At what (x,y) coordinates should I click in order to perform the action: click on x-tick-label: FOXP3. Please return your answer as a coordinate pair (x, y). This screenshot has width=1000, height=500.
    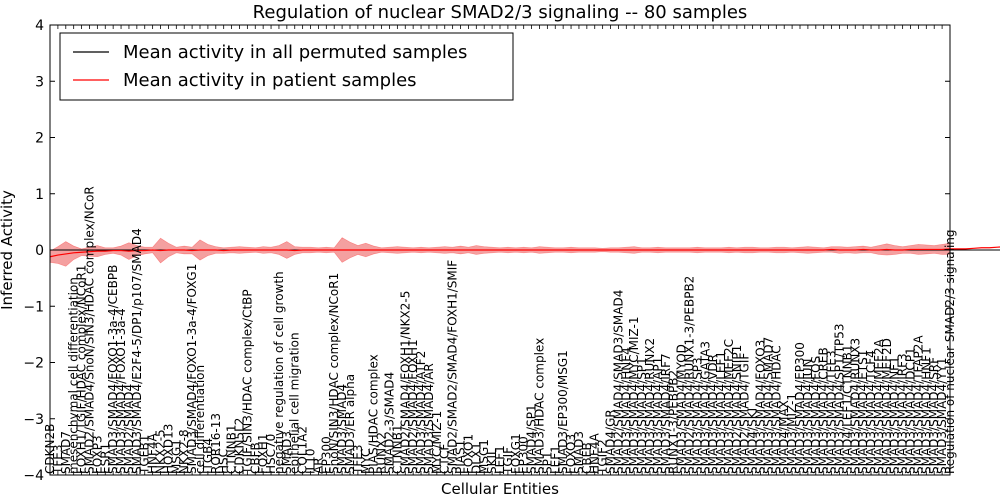
    Looking at the image, I should click on (97, 454).